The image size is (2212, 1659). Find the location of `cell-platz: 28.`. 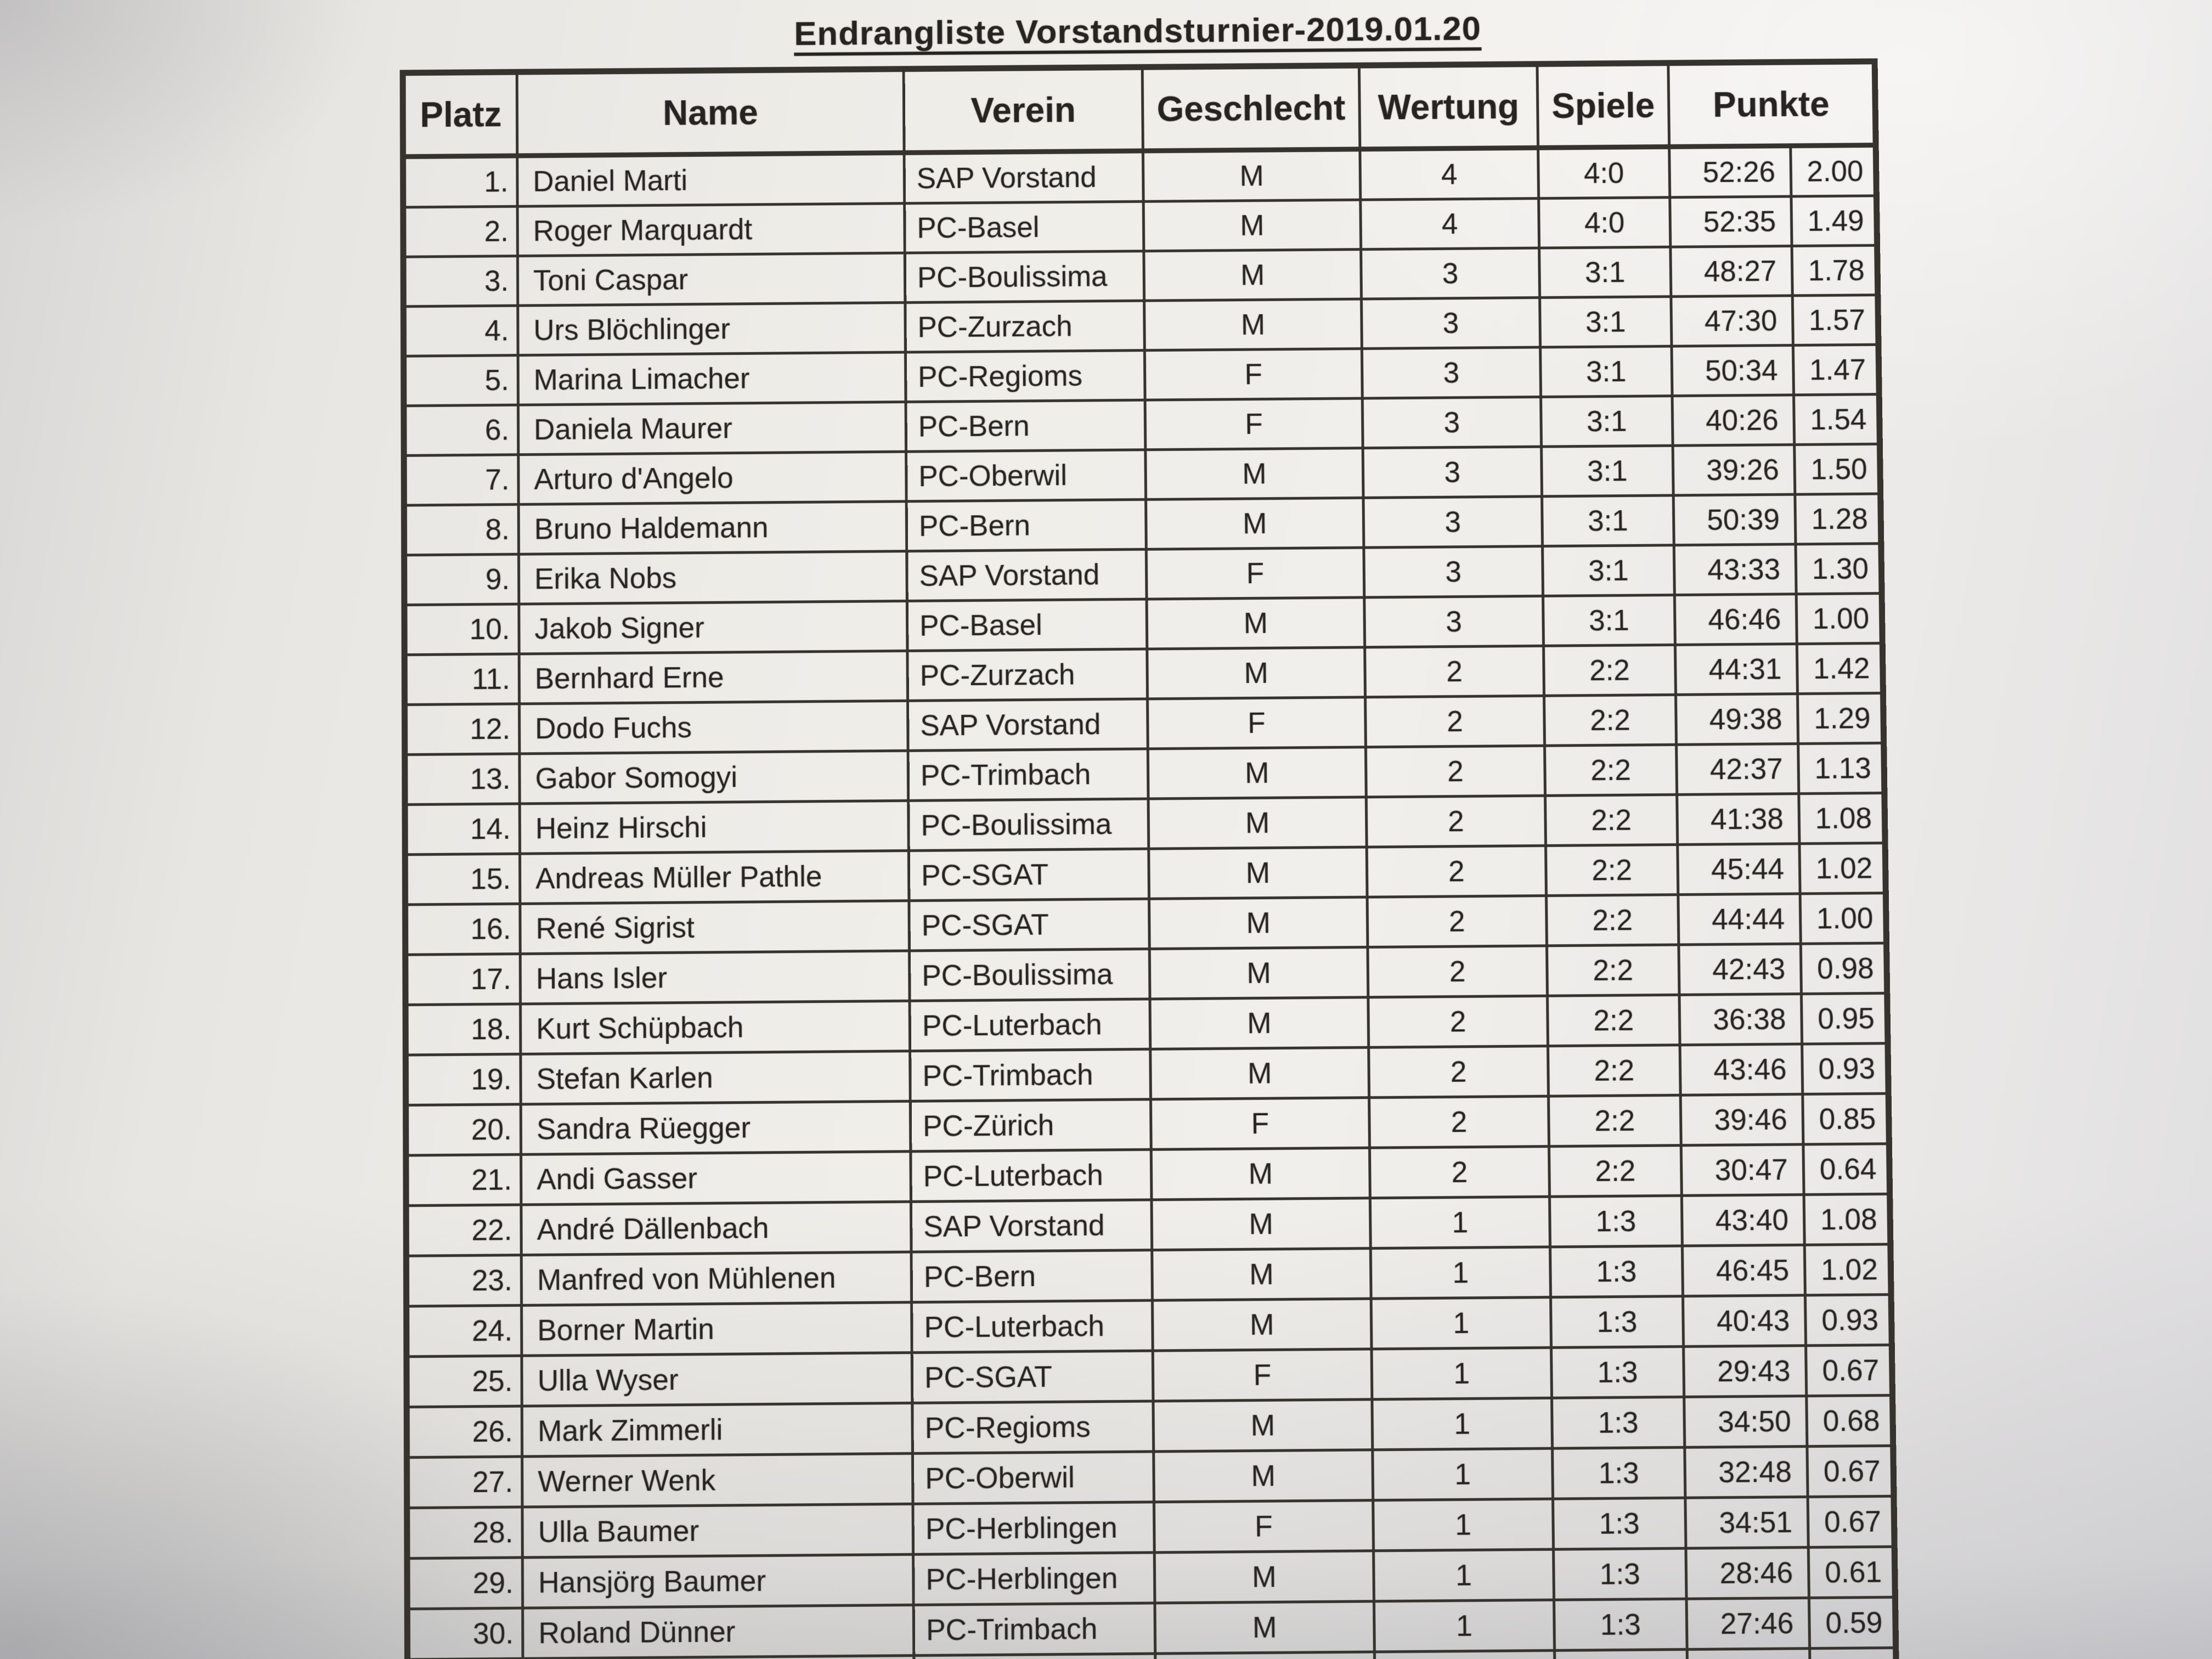

cell-platz: 28. is located at coordinates (465, 1532).